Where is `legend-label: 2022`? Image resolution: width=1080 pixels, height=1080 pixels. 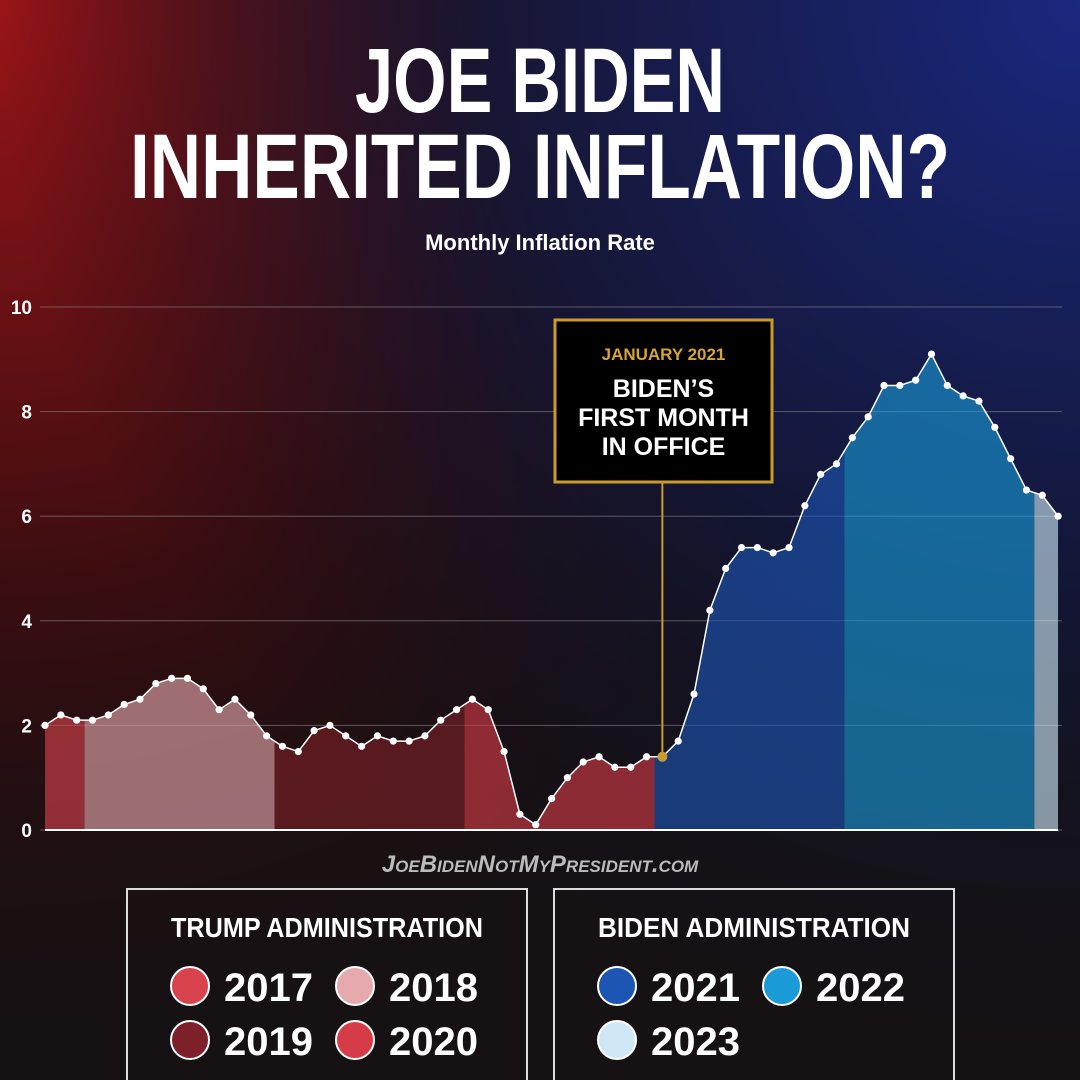
legend-label: 2022 is located at coordinates (860, 988).